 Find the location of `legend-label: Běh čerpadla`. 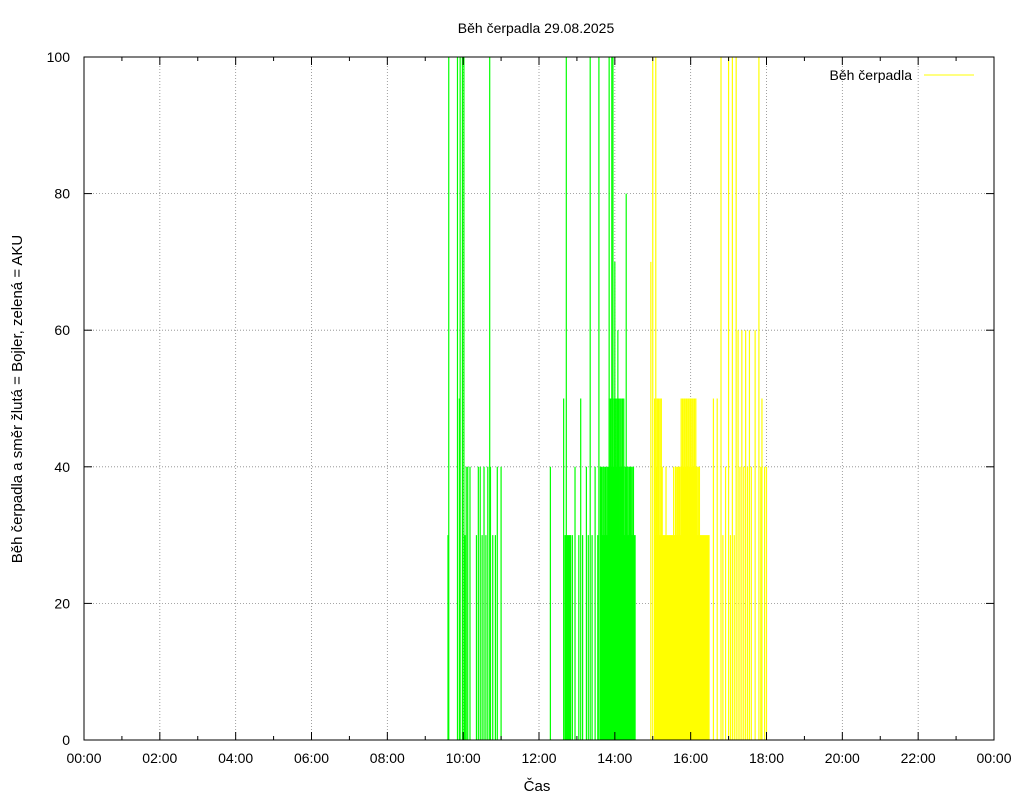

legend-label: Běh čerpadla is located at coordinates (870, 75).